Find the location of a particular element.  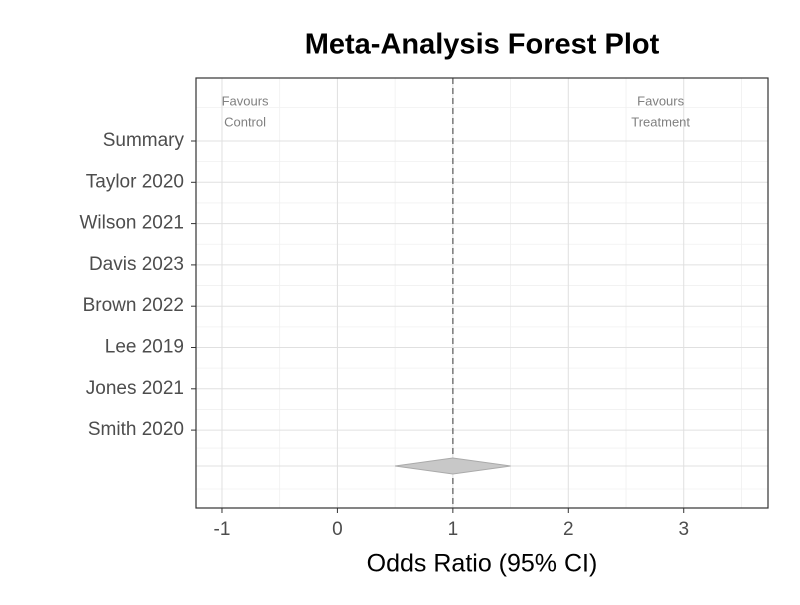

y-tick-label: Davis 2023 is located at coordinates (136, 264).